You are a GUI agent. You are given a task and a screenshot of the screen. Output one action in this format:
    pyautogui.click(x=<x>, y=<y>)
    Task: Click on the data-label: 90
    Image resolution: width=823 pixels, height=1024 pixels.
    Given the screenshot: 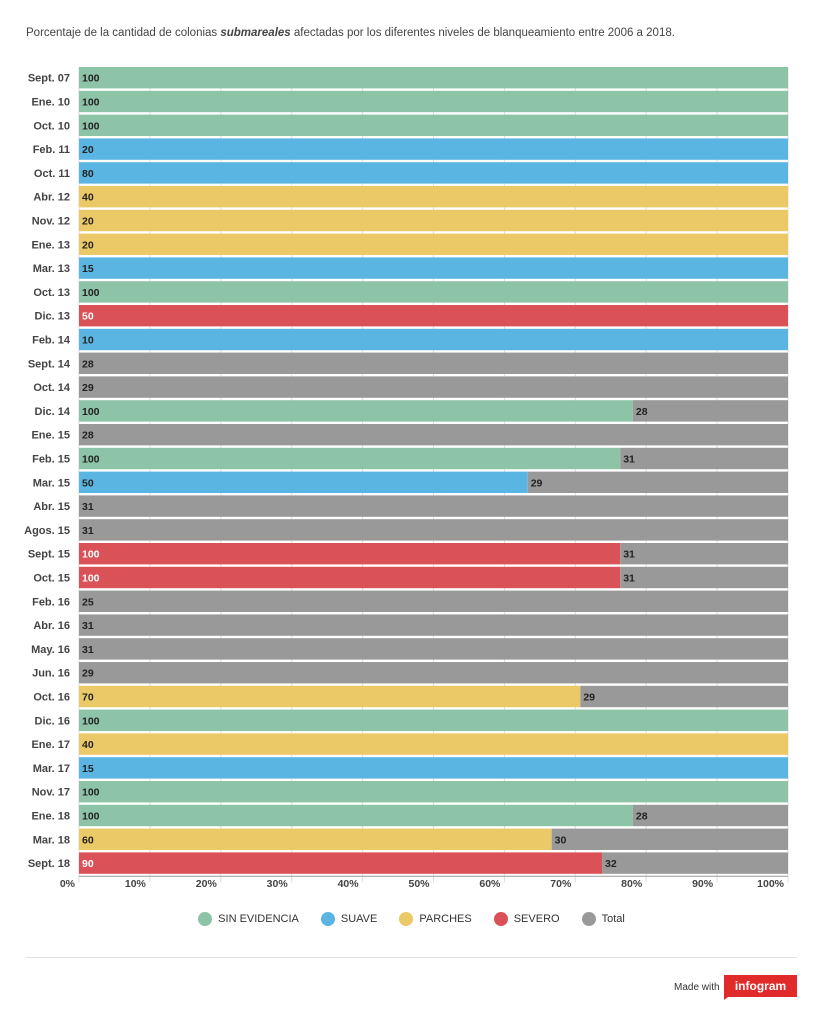 What is the action you would take?
    pyautogui.click(x=88, y=864)
    